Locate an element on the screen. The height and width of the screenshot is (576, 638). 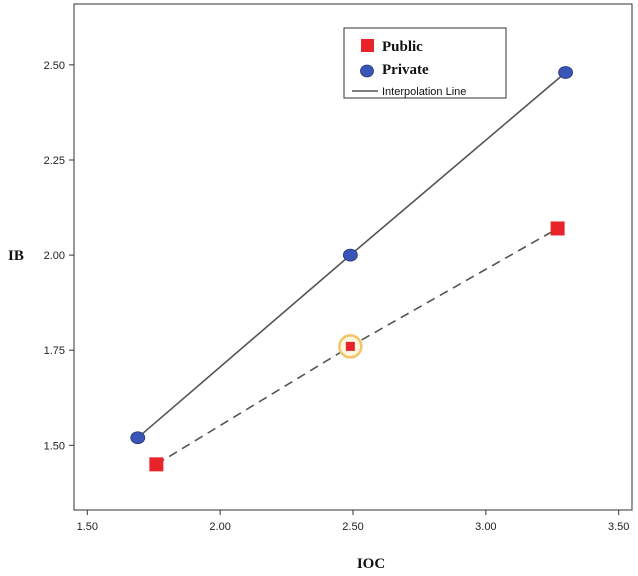
legend-marker-public is located at coordinates (367, 45).